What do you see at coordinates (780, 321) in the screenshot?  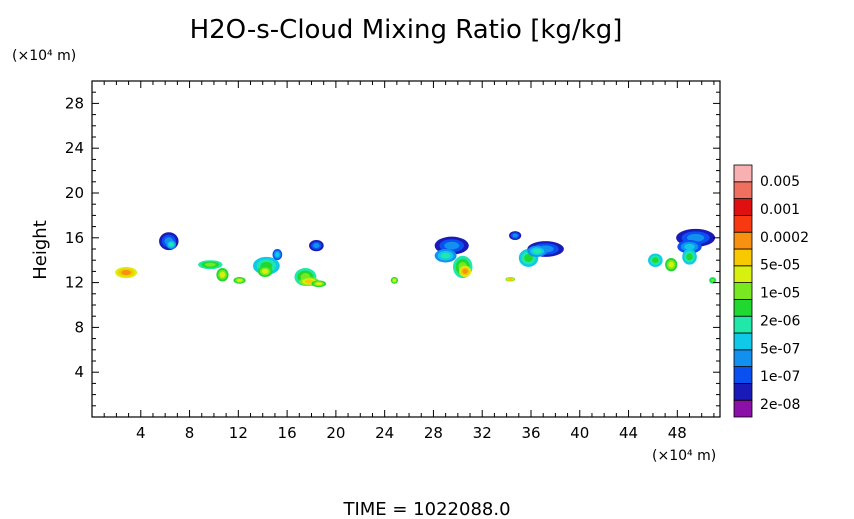 I see `colorbar-label: 2e-06` at bounding box center [780, 321].